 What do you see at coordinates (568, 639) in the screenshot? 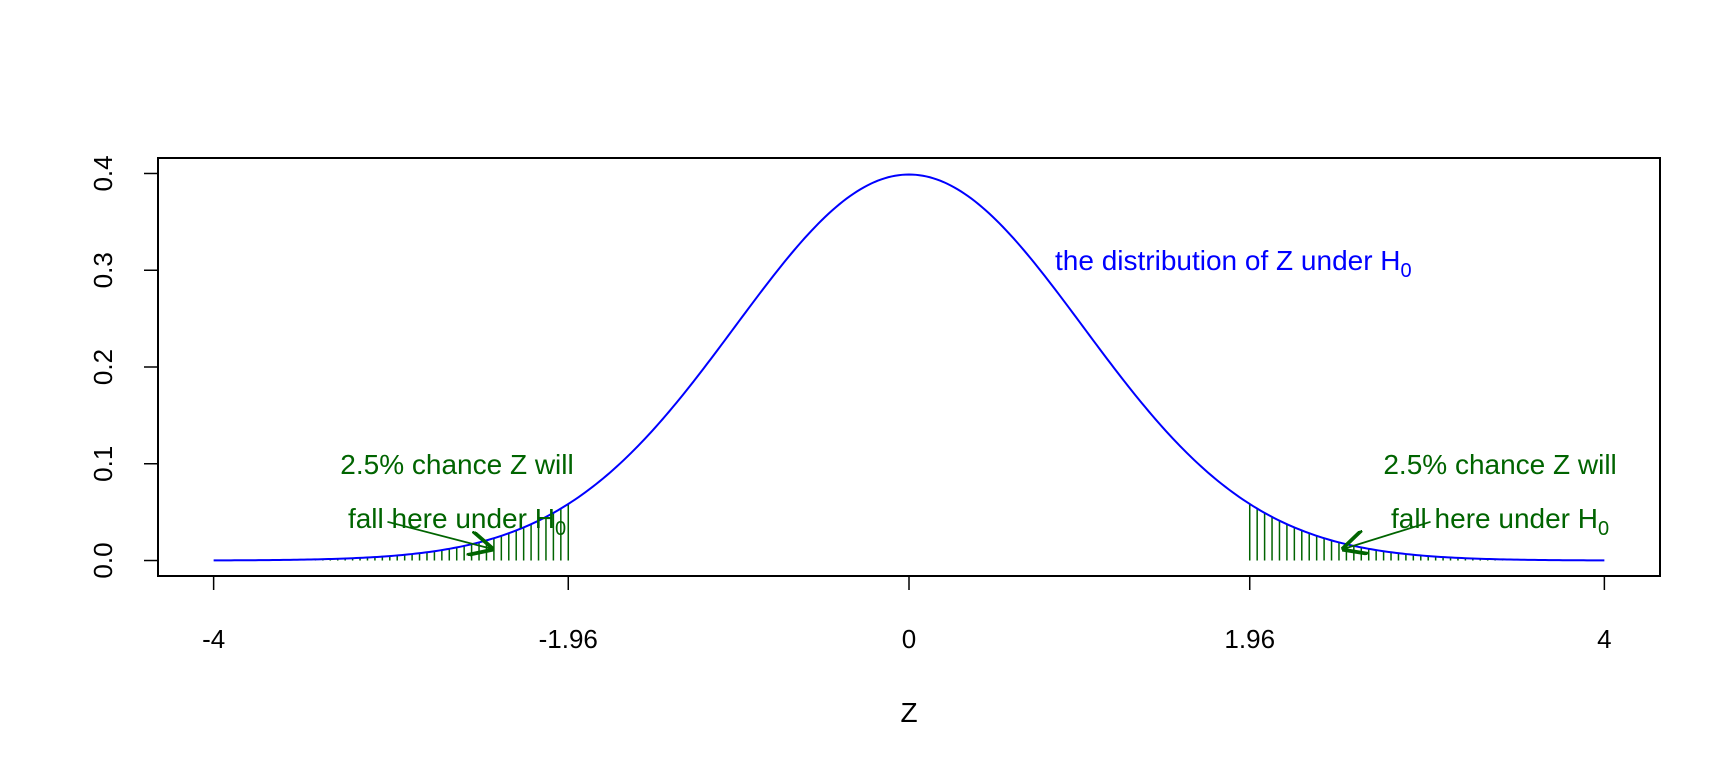
I see `x-tick-label: -1.96` at bounding box center [568, 639].